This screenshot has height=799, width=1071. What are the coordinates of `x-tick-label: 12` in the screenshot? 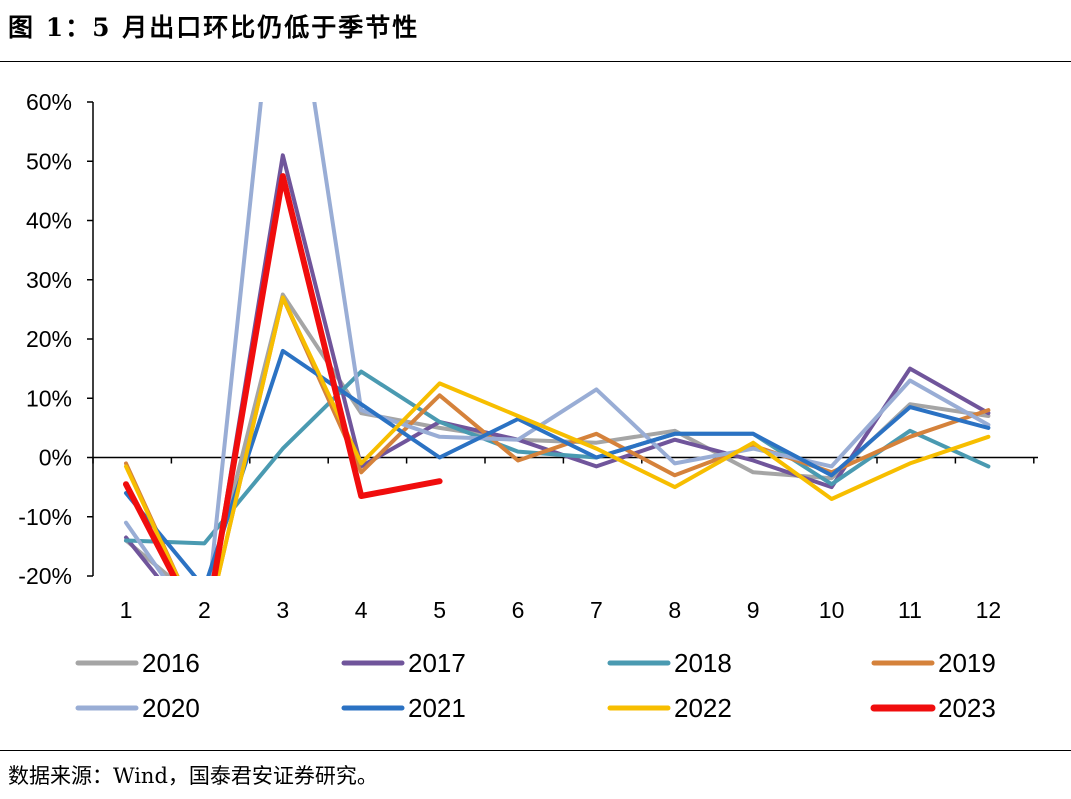 It's located at (989, 610).